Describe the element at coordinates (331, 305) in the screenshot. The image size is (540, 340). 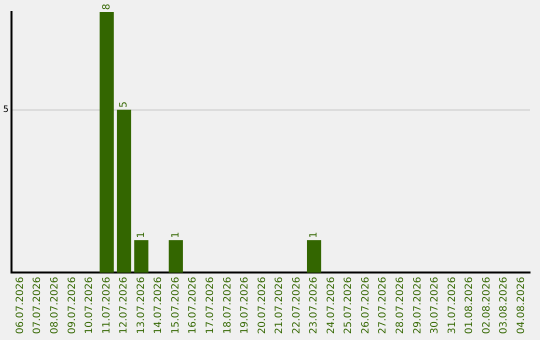
I see `x-tick-label: 24.07.2026` at that location.